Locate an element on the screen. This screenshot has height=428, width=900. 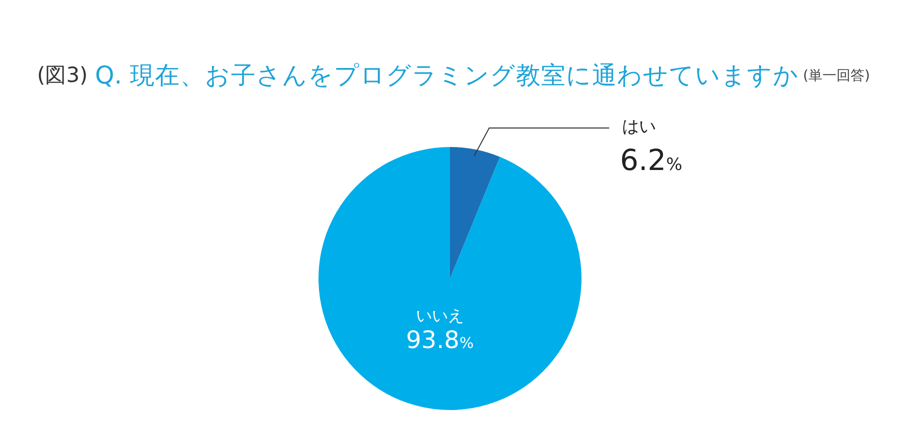
chart-title: Q. 現在、お子さんをプログラミング教室に通わせていますか is located at coordinates (447, 75).